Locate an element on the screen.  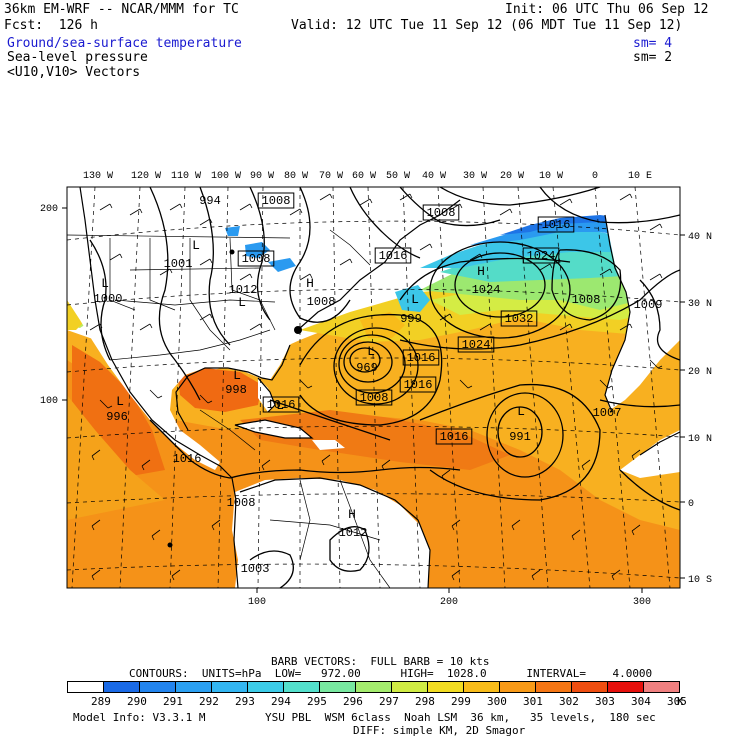
colorbar-unit: K is located at coordinates (680, 701).